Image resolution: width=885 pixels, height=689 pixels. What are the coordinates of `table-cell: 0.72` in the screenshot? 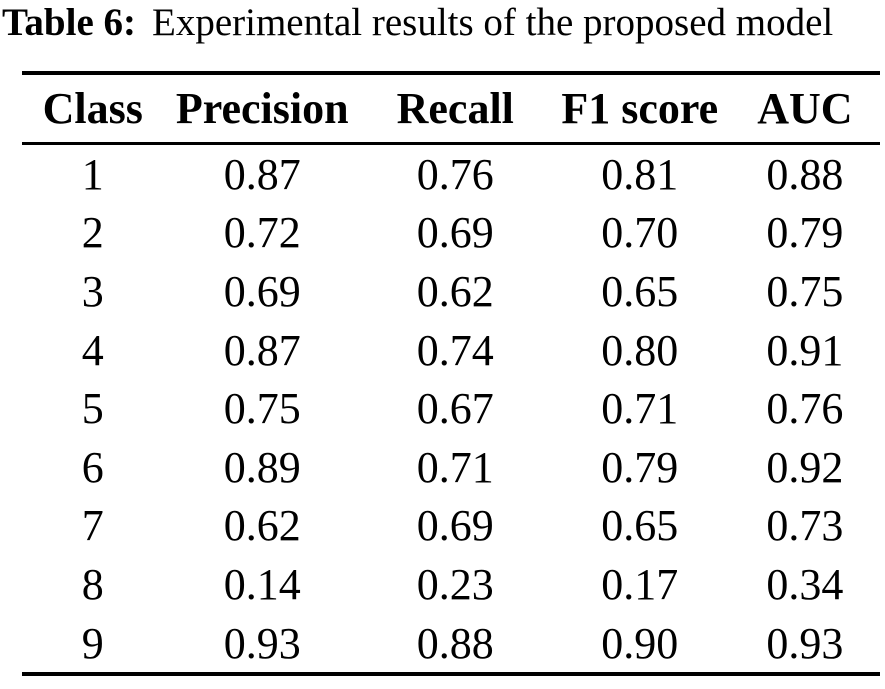 It's located at (262, 233).